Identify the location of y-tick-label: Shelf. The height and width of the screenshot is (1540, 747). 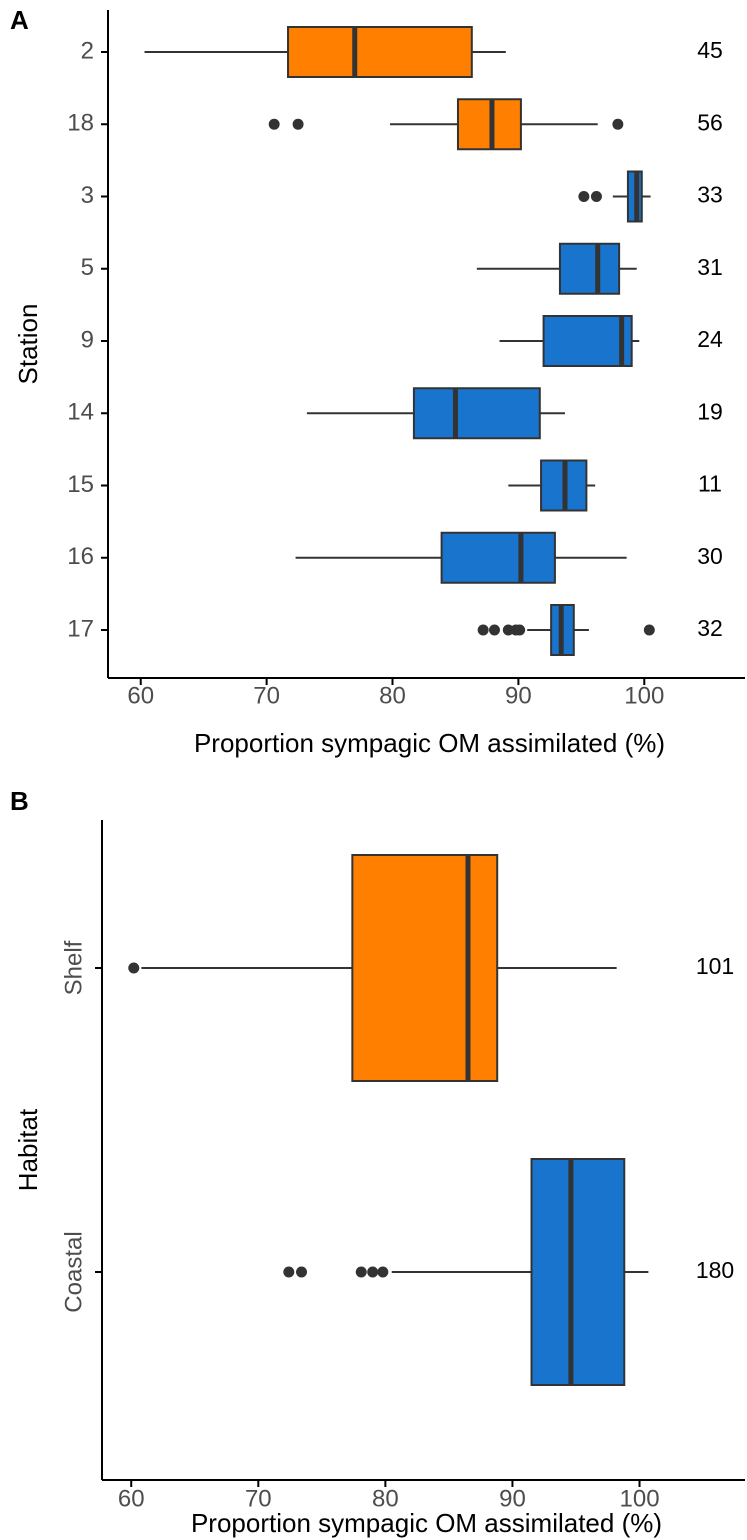
(73, 967).